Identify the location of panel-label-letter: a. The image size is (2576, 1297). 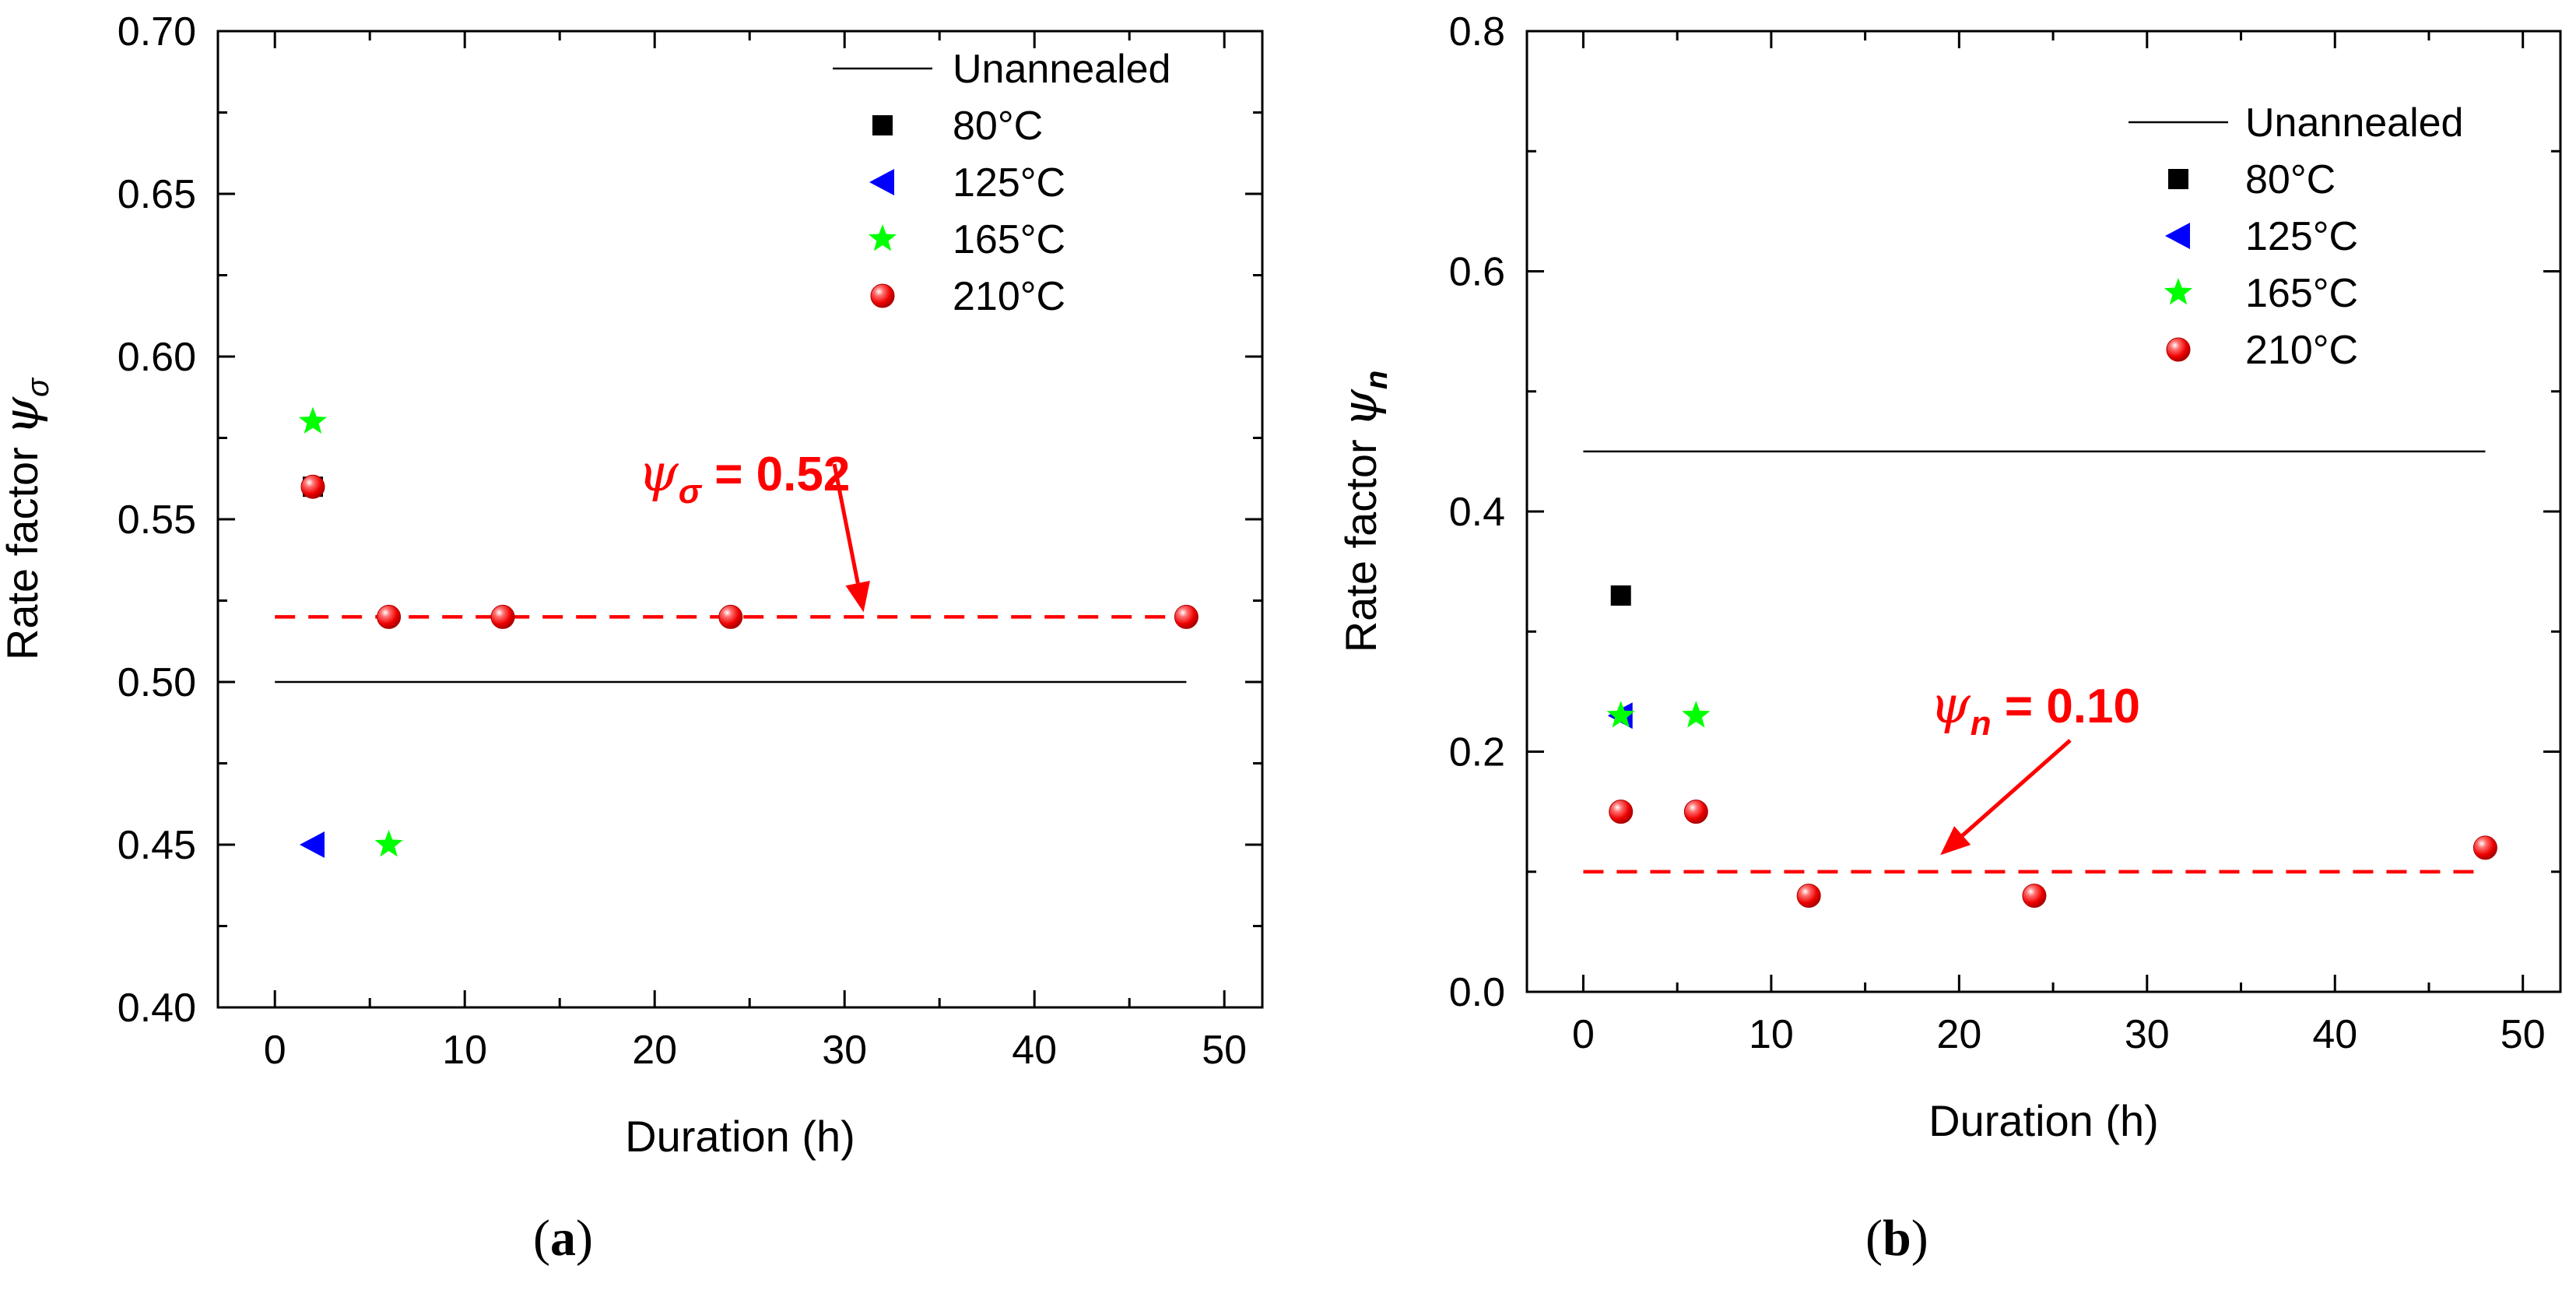
(563, 1238).